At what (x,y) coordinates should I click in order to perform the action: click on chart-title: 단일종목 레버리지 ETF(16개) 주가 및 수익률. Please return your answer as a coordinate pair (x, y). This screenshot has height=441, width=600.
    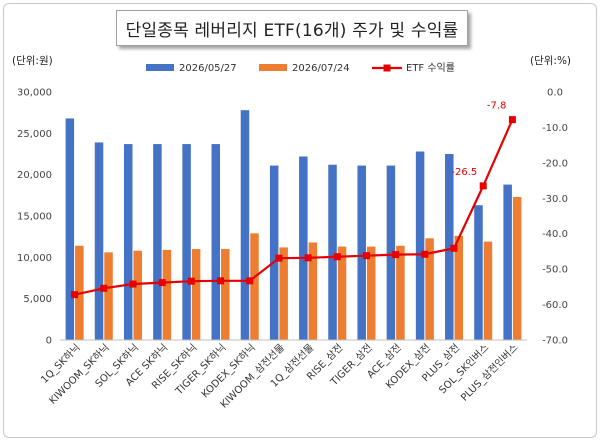
    Looking at the image, I should click on (292, 30).